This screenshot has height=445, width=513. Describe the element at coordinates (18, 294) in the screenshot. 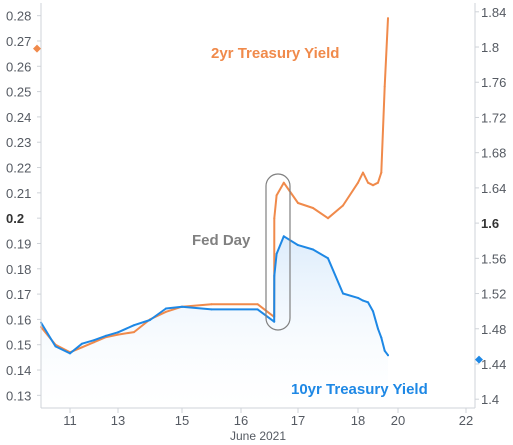

I see `left-axis-tick-label: 0.17` at that location.